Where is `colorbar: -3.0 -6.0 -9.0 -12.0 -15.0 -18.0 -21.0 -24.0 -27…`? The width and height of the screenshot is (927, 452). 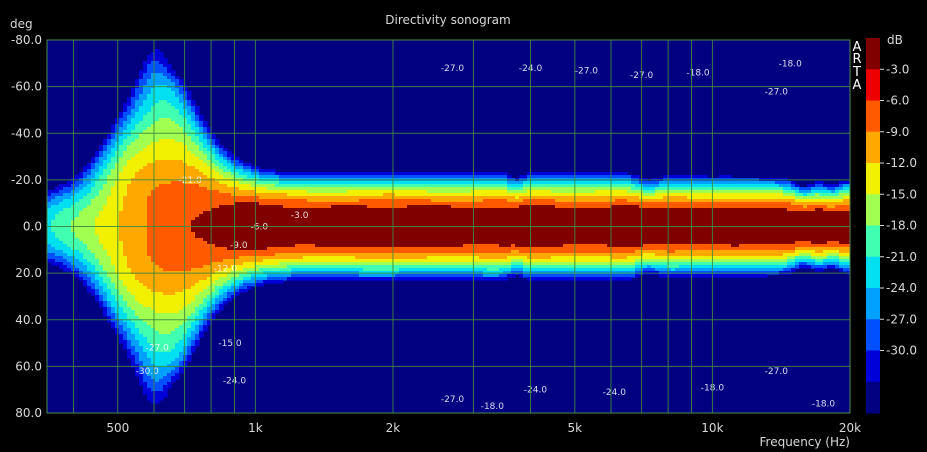
colorbar: -3.0 -6.0 -9.0 -12.0 -15.0 -18.0 -21.0 -24.0 -27… is located at coordinates (891, 226).